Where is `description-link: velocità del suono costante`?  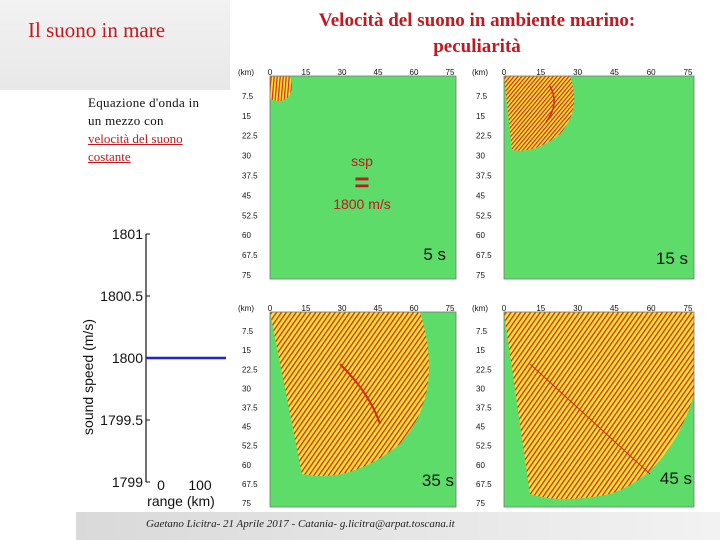 description-link: velocità del suono costante is located at coordinates (135, 147).